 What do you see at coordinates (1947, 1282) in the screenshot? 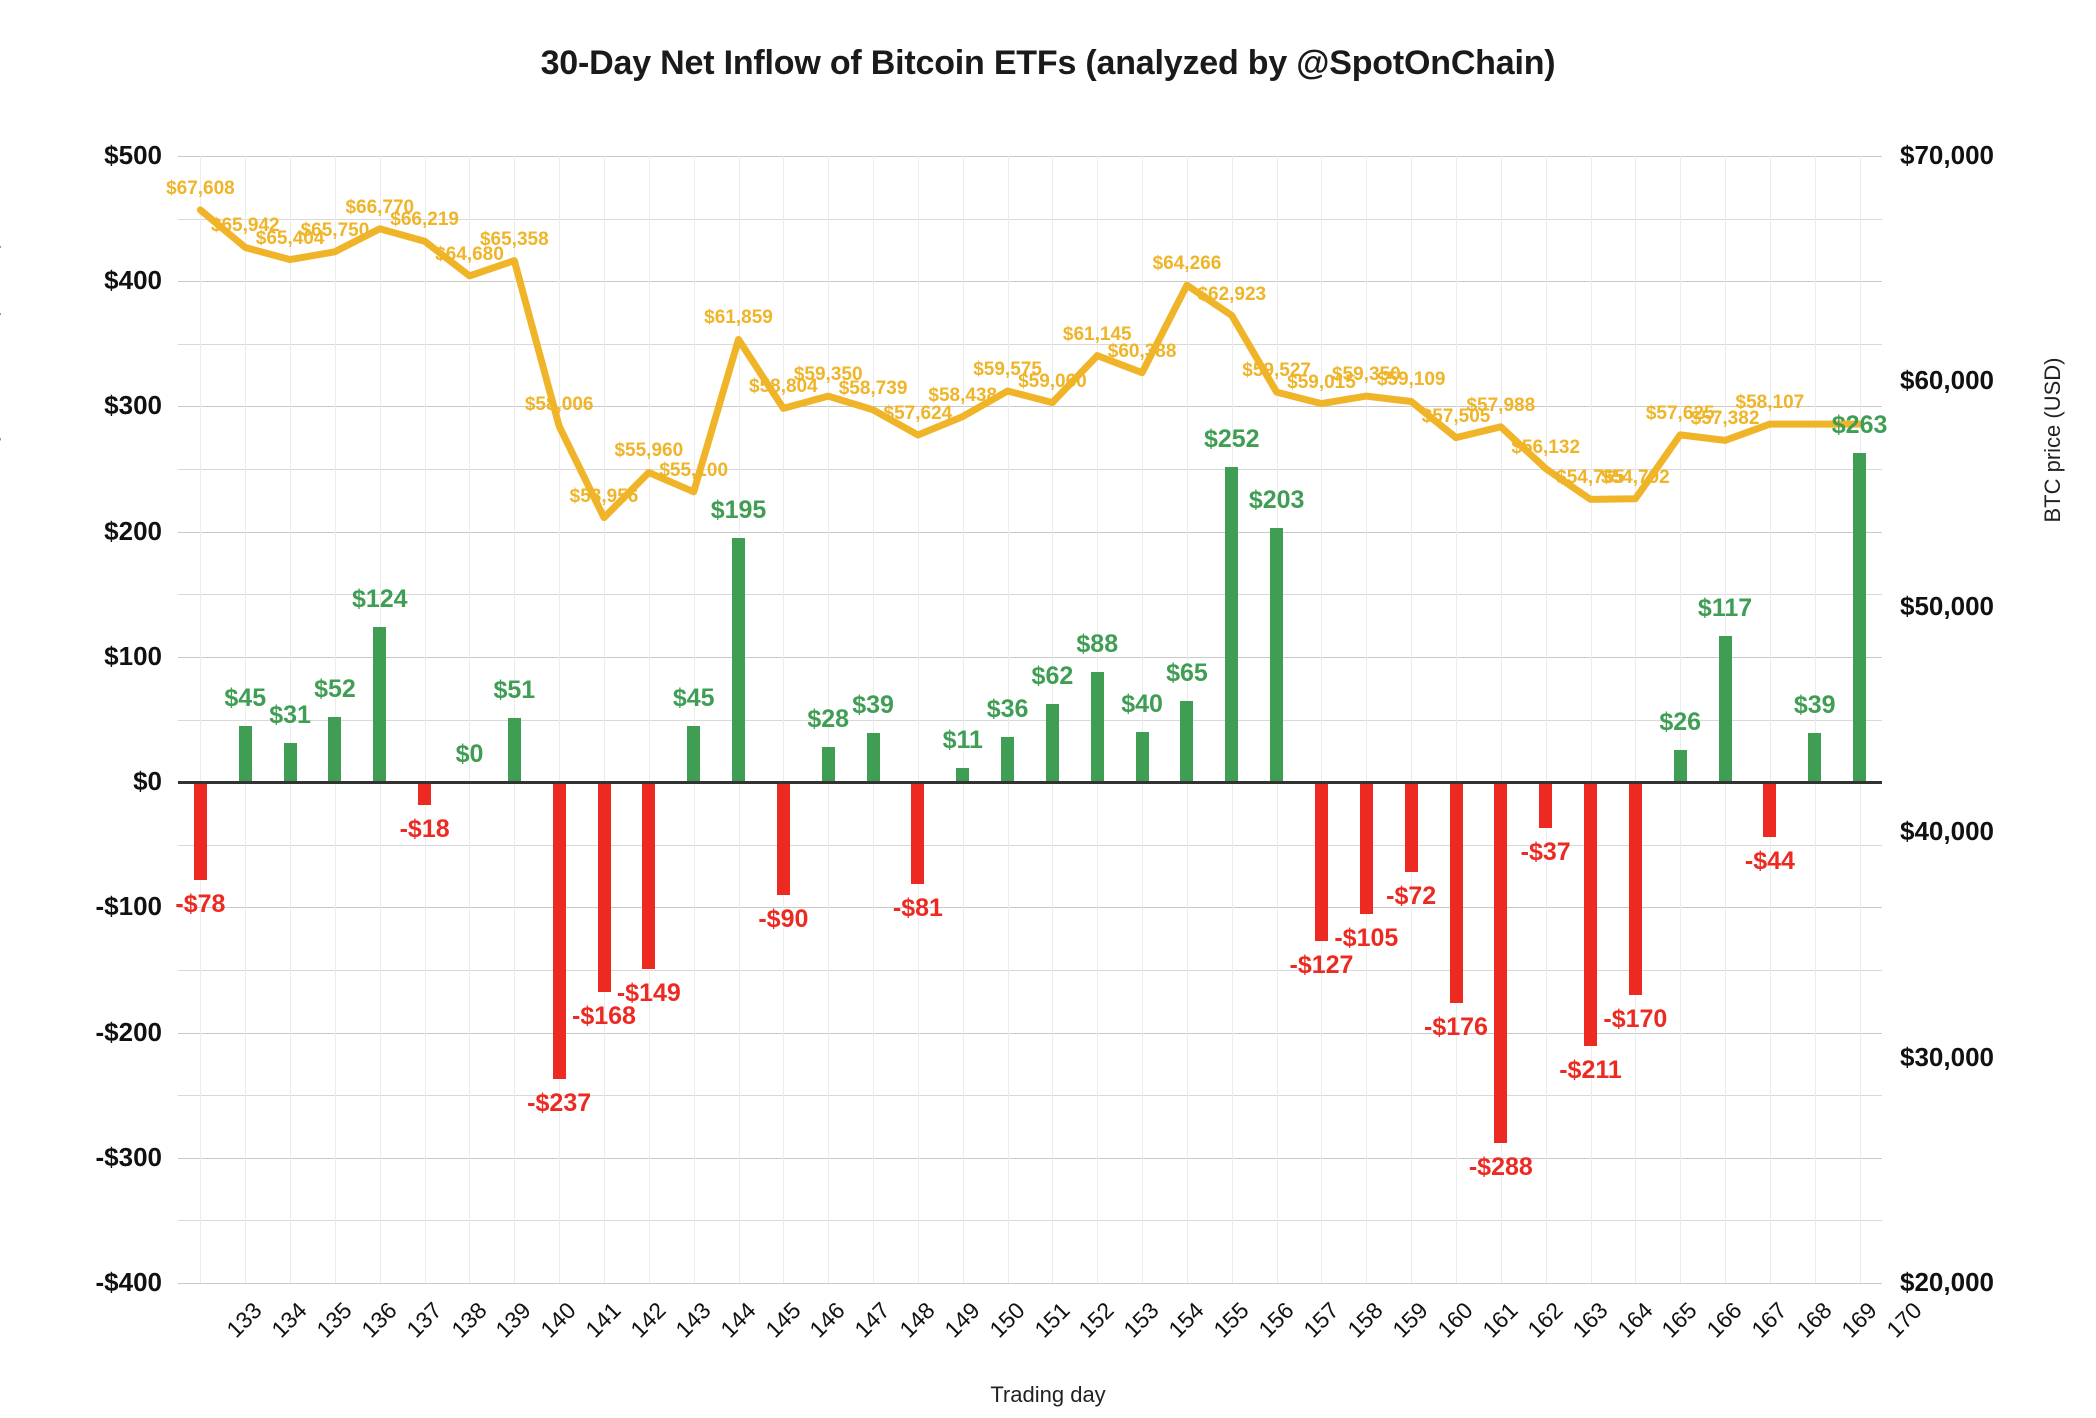
I see `y-tick-right: $20,000` at bounding box center [1947, 1282].